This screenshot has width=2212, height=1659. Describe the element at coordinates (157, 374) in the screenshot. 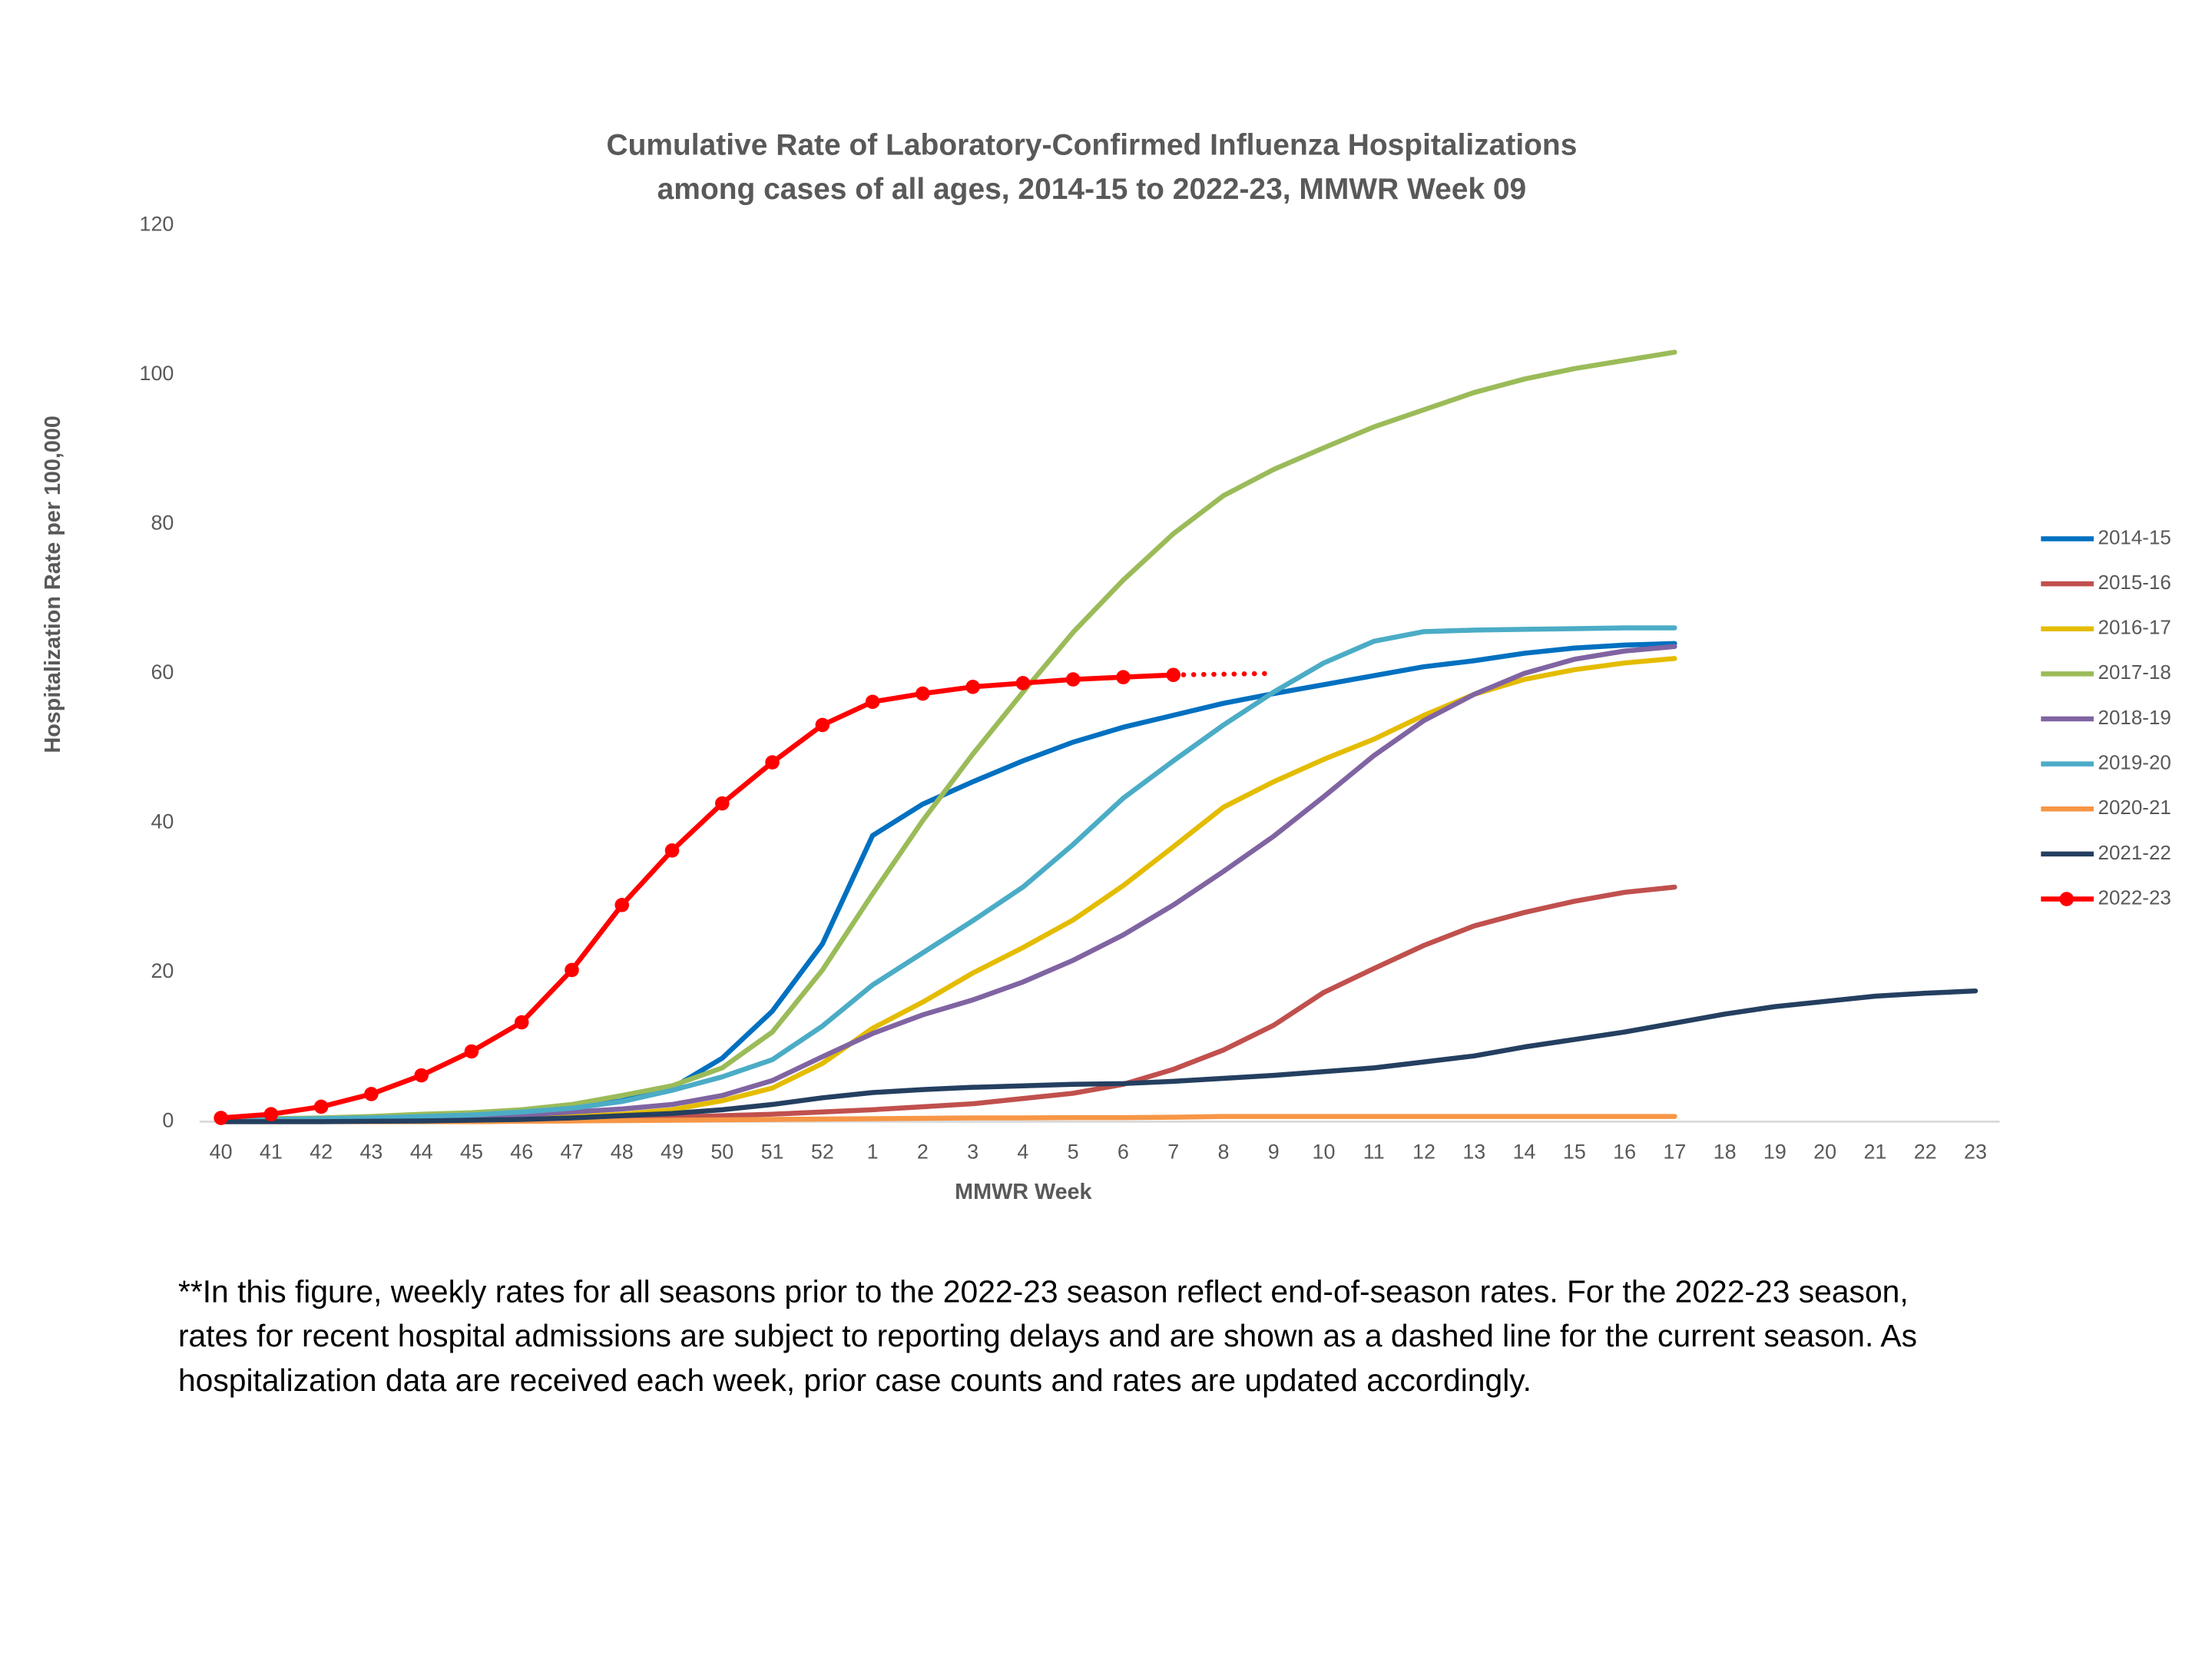

I see `y-tick-label: 100` at that location.